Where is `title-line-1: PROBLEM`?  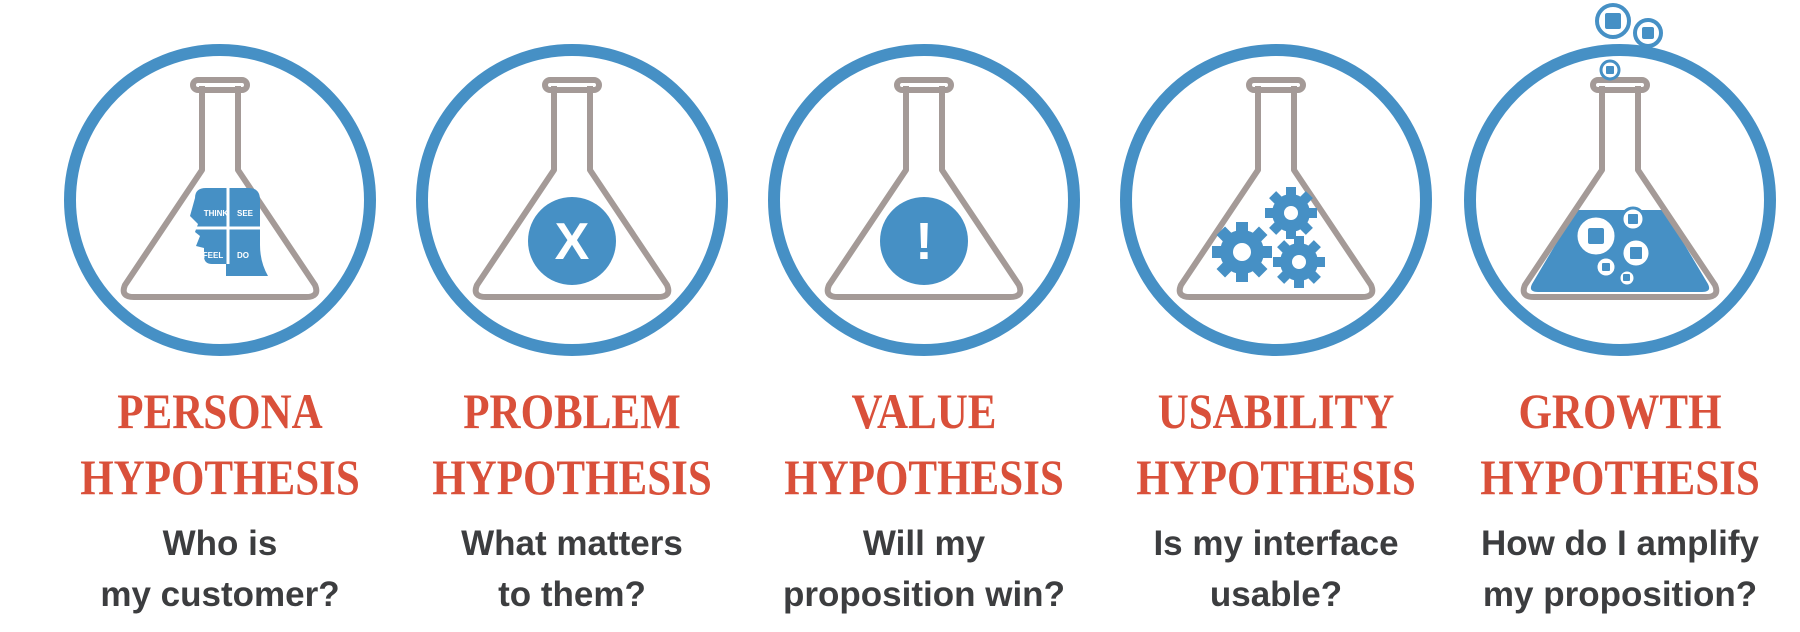
title-line-1: PROBLEM is located at coordinates (572, 411).